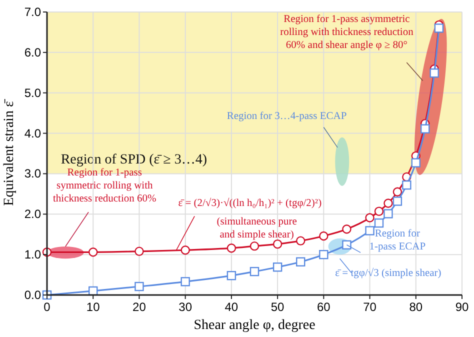 Image resolution: width=474 pixels, height=337 pixels. I want to click on y-axis-title: Equivalent strain ε̄, so click(9, 152).